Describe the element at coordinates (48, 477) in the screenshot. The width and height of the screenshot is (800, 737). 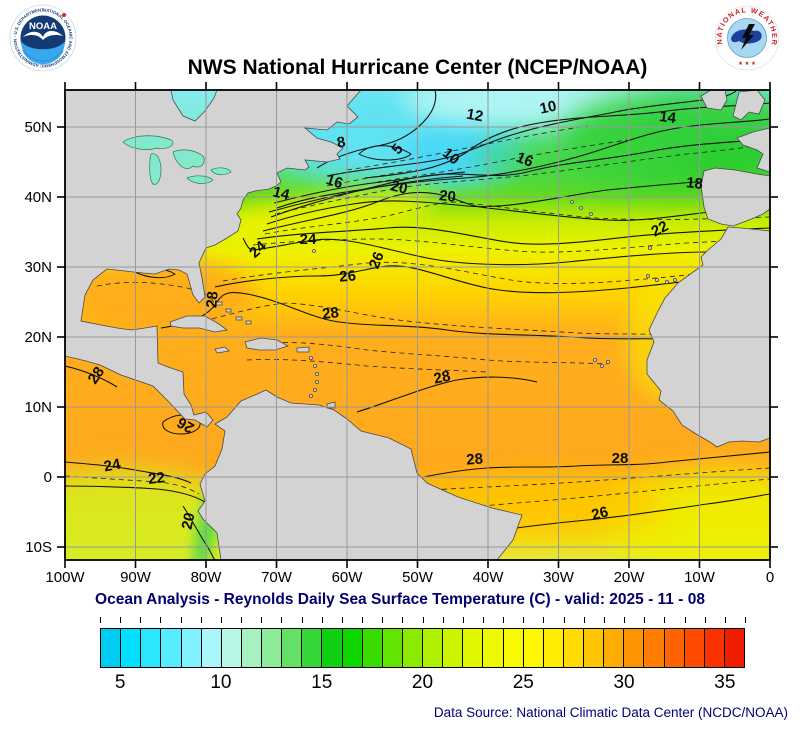
I see `lat-tick-label: 0` at that location.